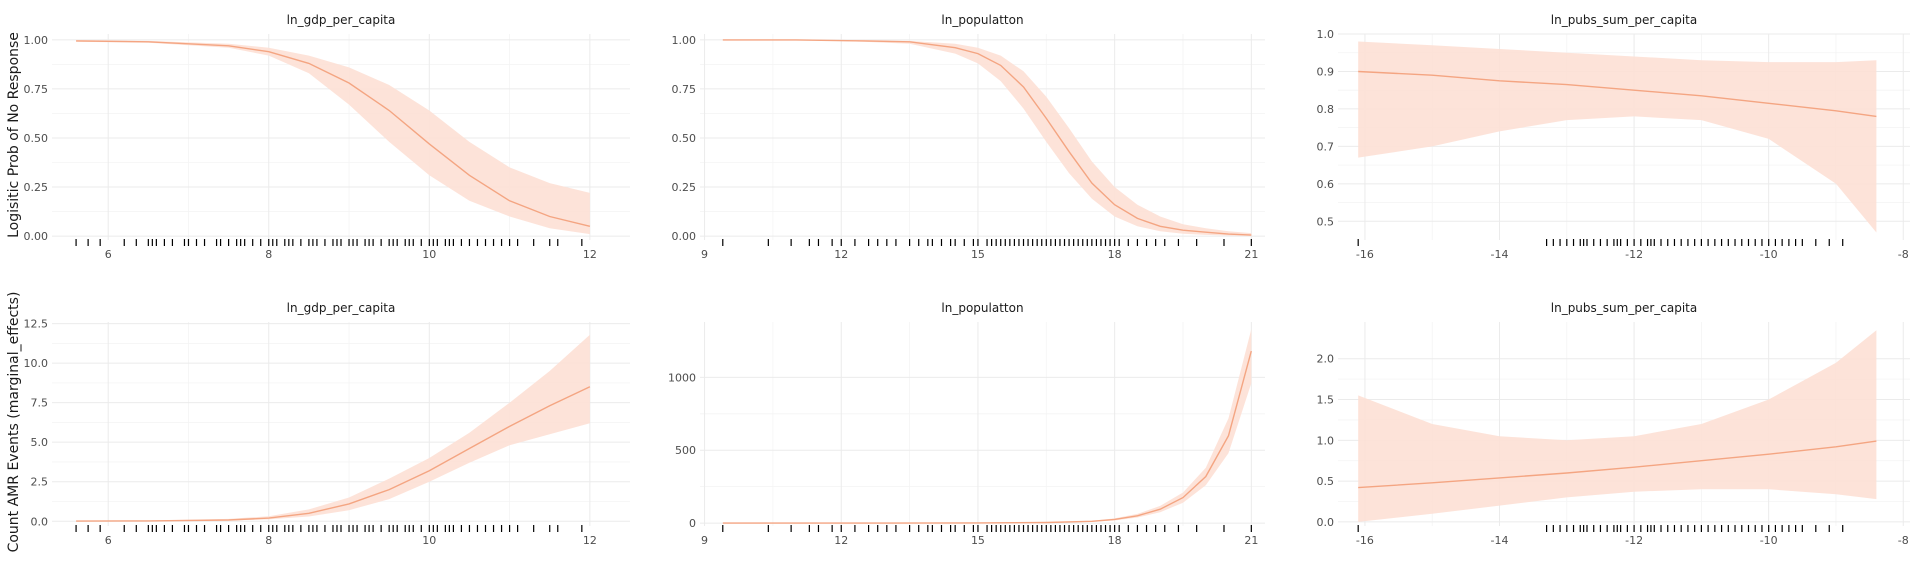 The image size is (1920, 576). What do you see at coordinates (40, 442) in the screenshot?
I see `y-tick-label: 5.0` at bounding box center [40, 442].